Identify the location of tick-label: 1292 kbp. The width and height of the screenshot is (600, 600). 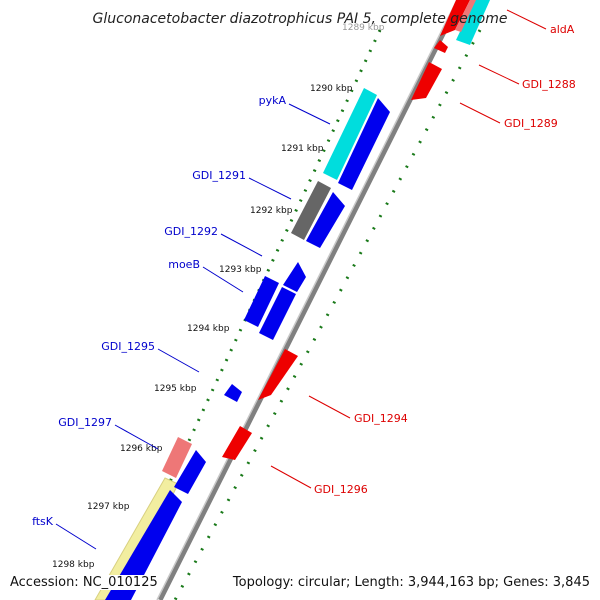
(271, 211).